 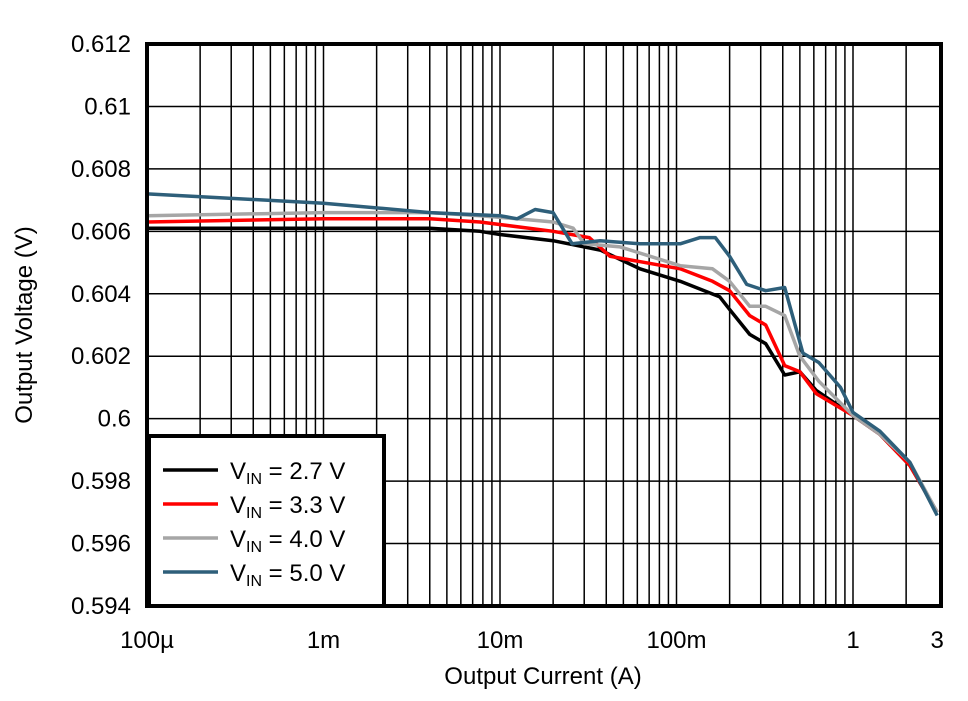 I want to click on y-tick-label: 0.608, so click(x=101, y=169).